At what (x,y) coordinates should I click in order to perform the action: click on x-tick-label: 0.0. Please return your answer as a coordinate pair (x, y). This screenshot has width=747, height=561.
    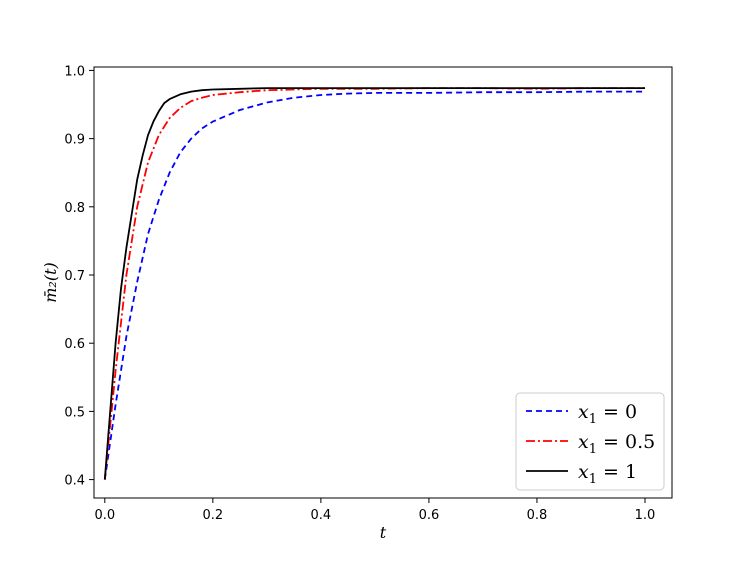
    Looking at the image, I should click on (104, 515).